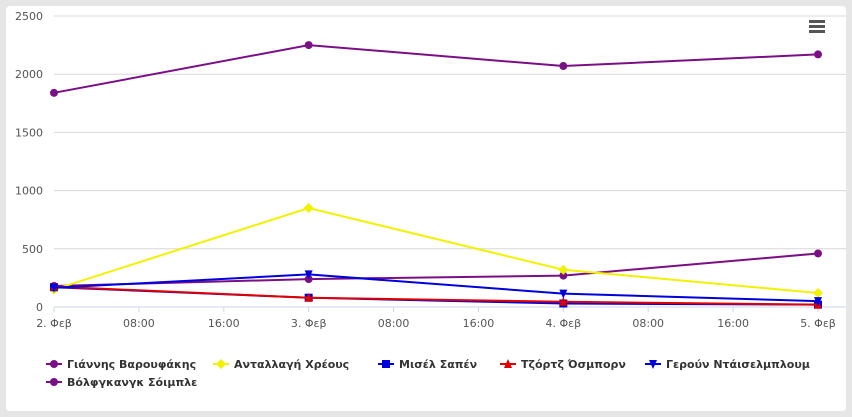 The width and height of the screenshot is (852, 417). Describe the element at coordinates (39, 307) in the screenshot. I see `y-tick-label: 0` at that location.